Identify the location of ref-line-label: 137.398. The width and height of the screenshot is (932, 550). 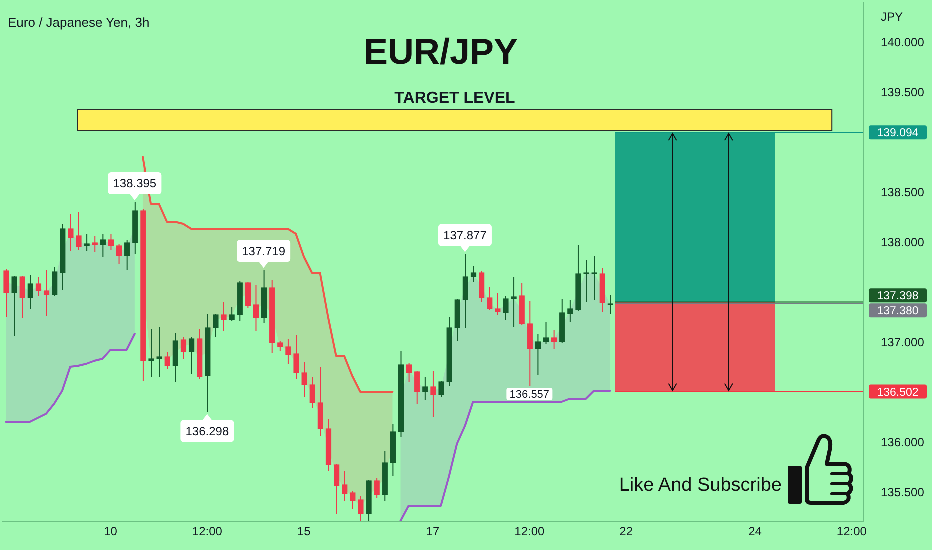
(898, 296).